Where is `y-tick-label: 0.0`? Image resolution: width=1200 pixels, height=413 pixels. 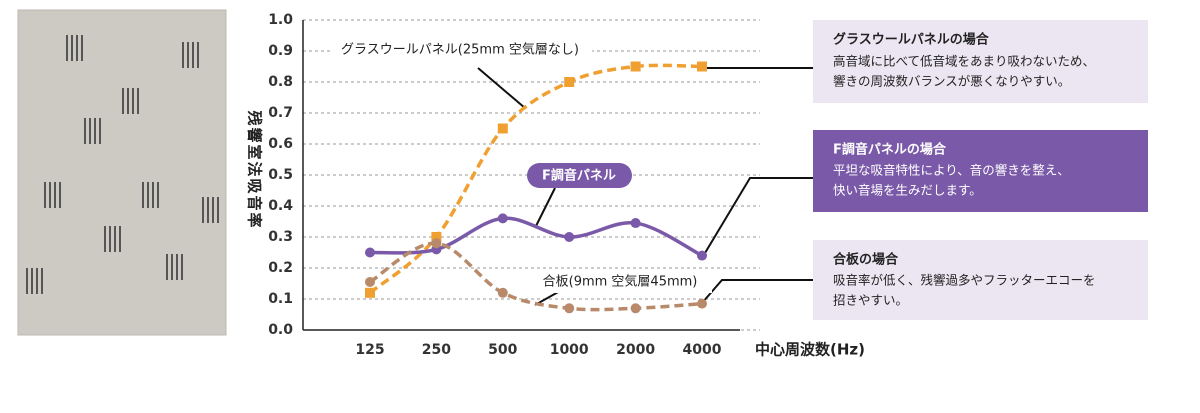 y-tick-label: 0.0 is located at coordinates (280, 330).